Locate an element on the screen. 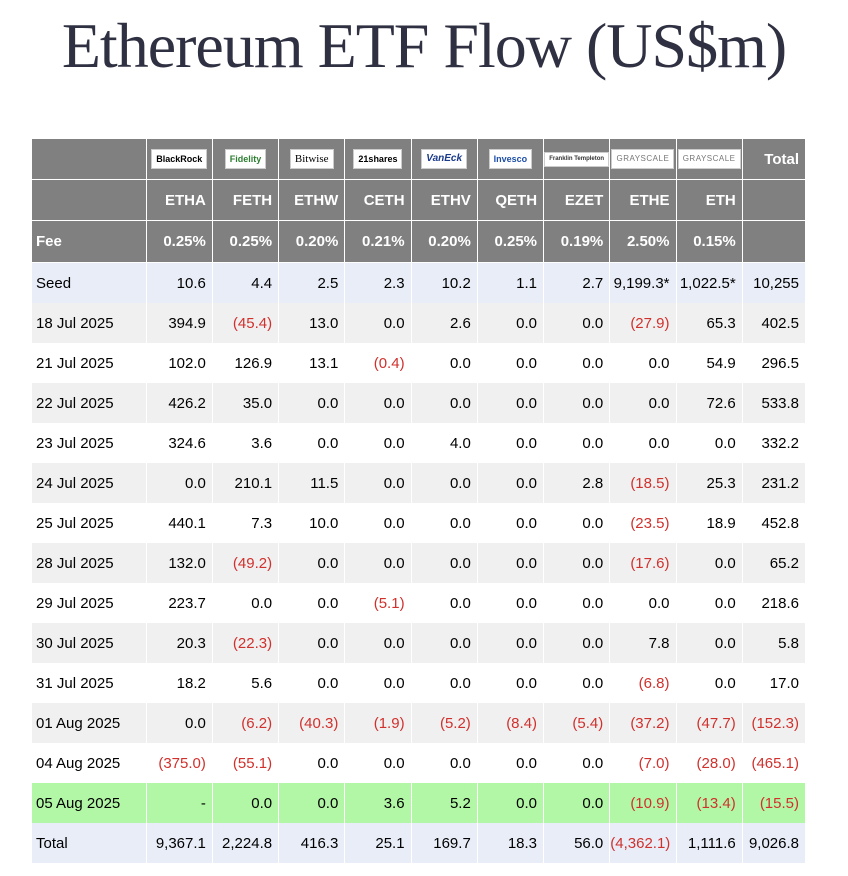  flow-cell: 7.3 is located at coordinates (246, 523).